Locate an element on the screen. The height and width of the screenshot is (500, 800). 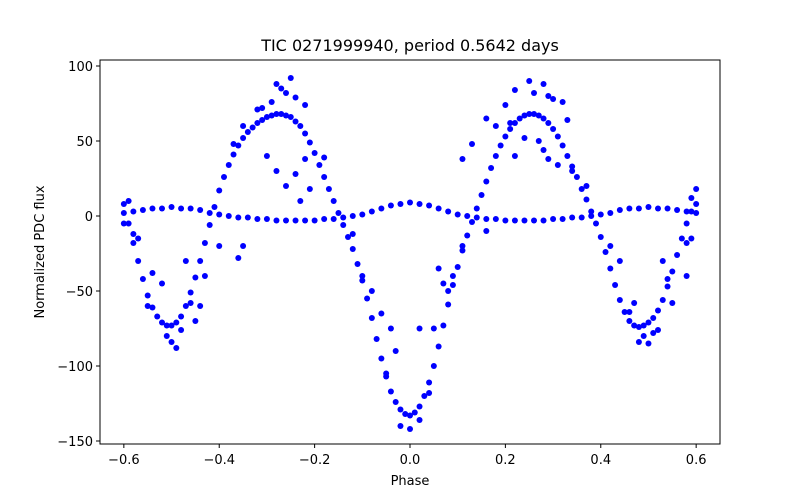
x-axis-label: Phase is located at coordinates (410, 481).